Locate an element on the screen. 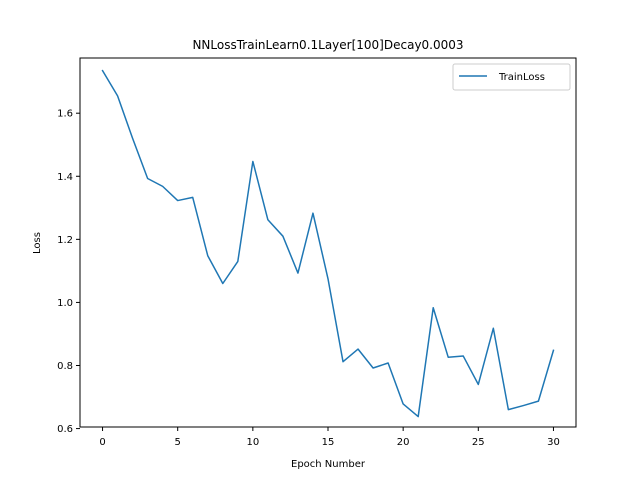  legend: TrainLoss is located at coordinates (511, 77).